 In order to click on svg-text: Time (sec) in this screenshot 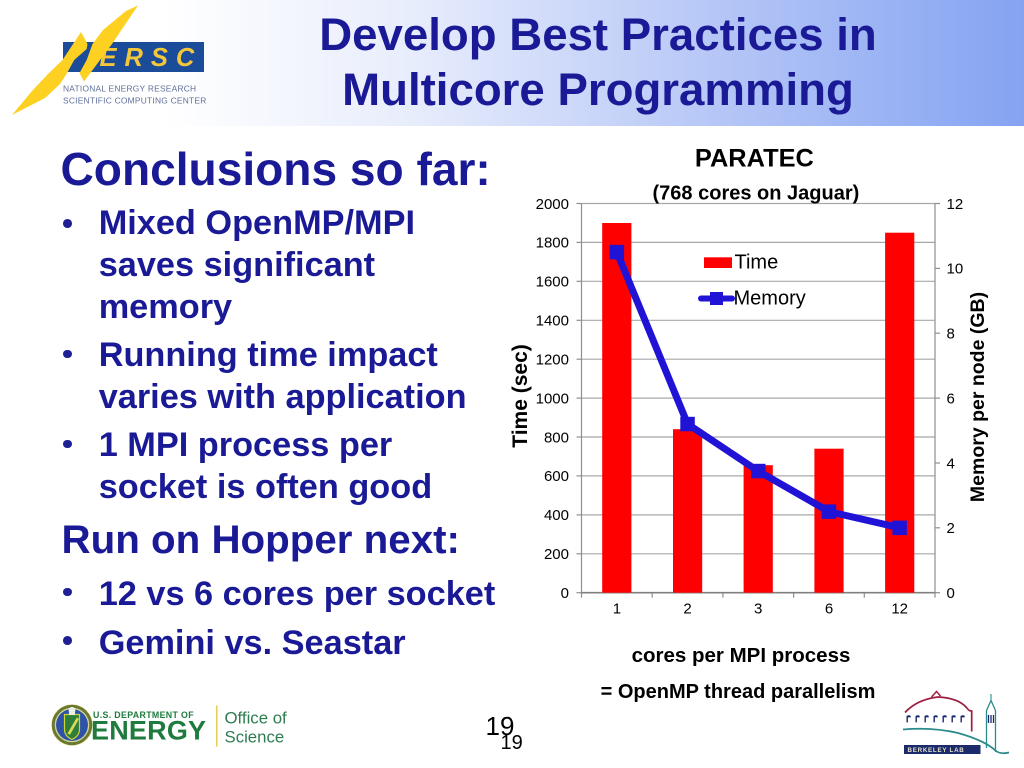, I will do `click(520, 396)`.